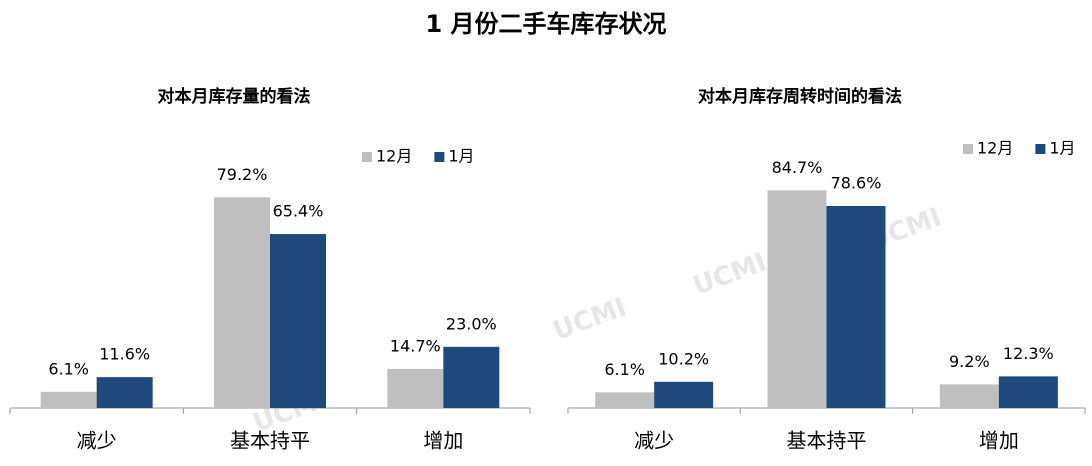  What do you see at coordinates (415, 345) in the screenshot?
I see `data-label: 14.7%` at bounding box center [415, 345].